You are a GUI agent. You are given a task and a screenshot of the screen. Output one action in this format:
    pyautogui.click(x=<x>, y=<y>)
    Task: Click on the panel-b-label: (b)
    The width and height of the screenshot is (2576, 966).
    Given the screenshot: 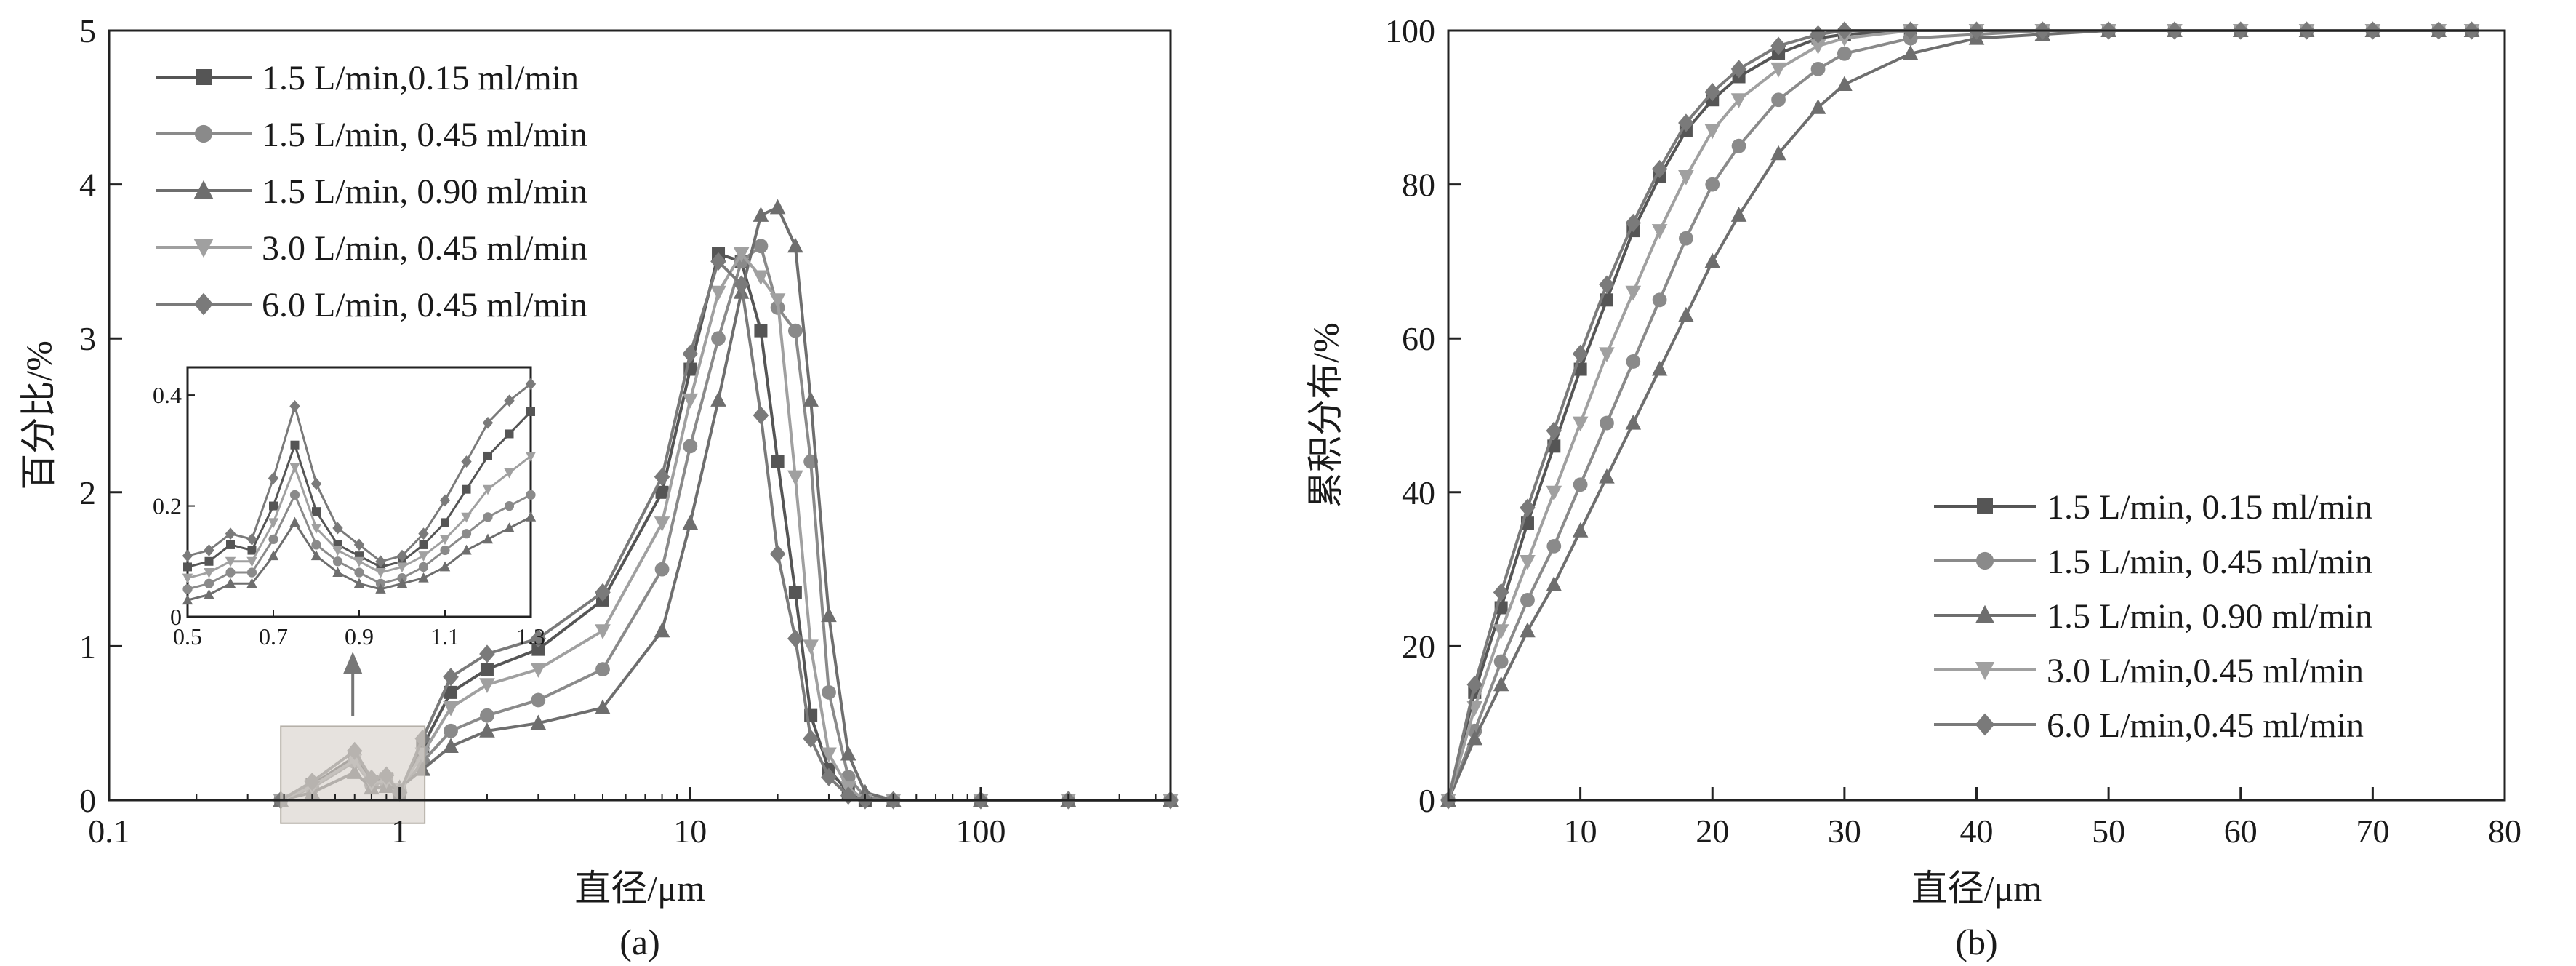 What is the action you would take?
    pyautogui.click(x=1976, y=942)
    